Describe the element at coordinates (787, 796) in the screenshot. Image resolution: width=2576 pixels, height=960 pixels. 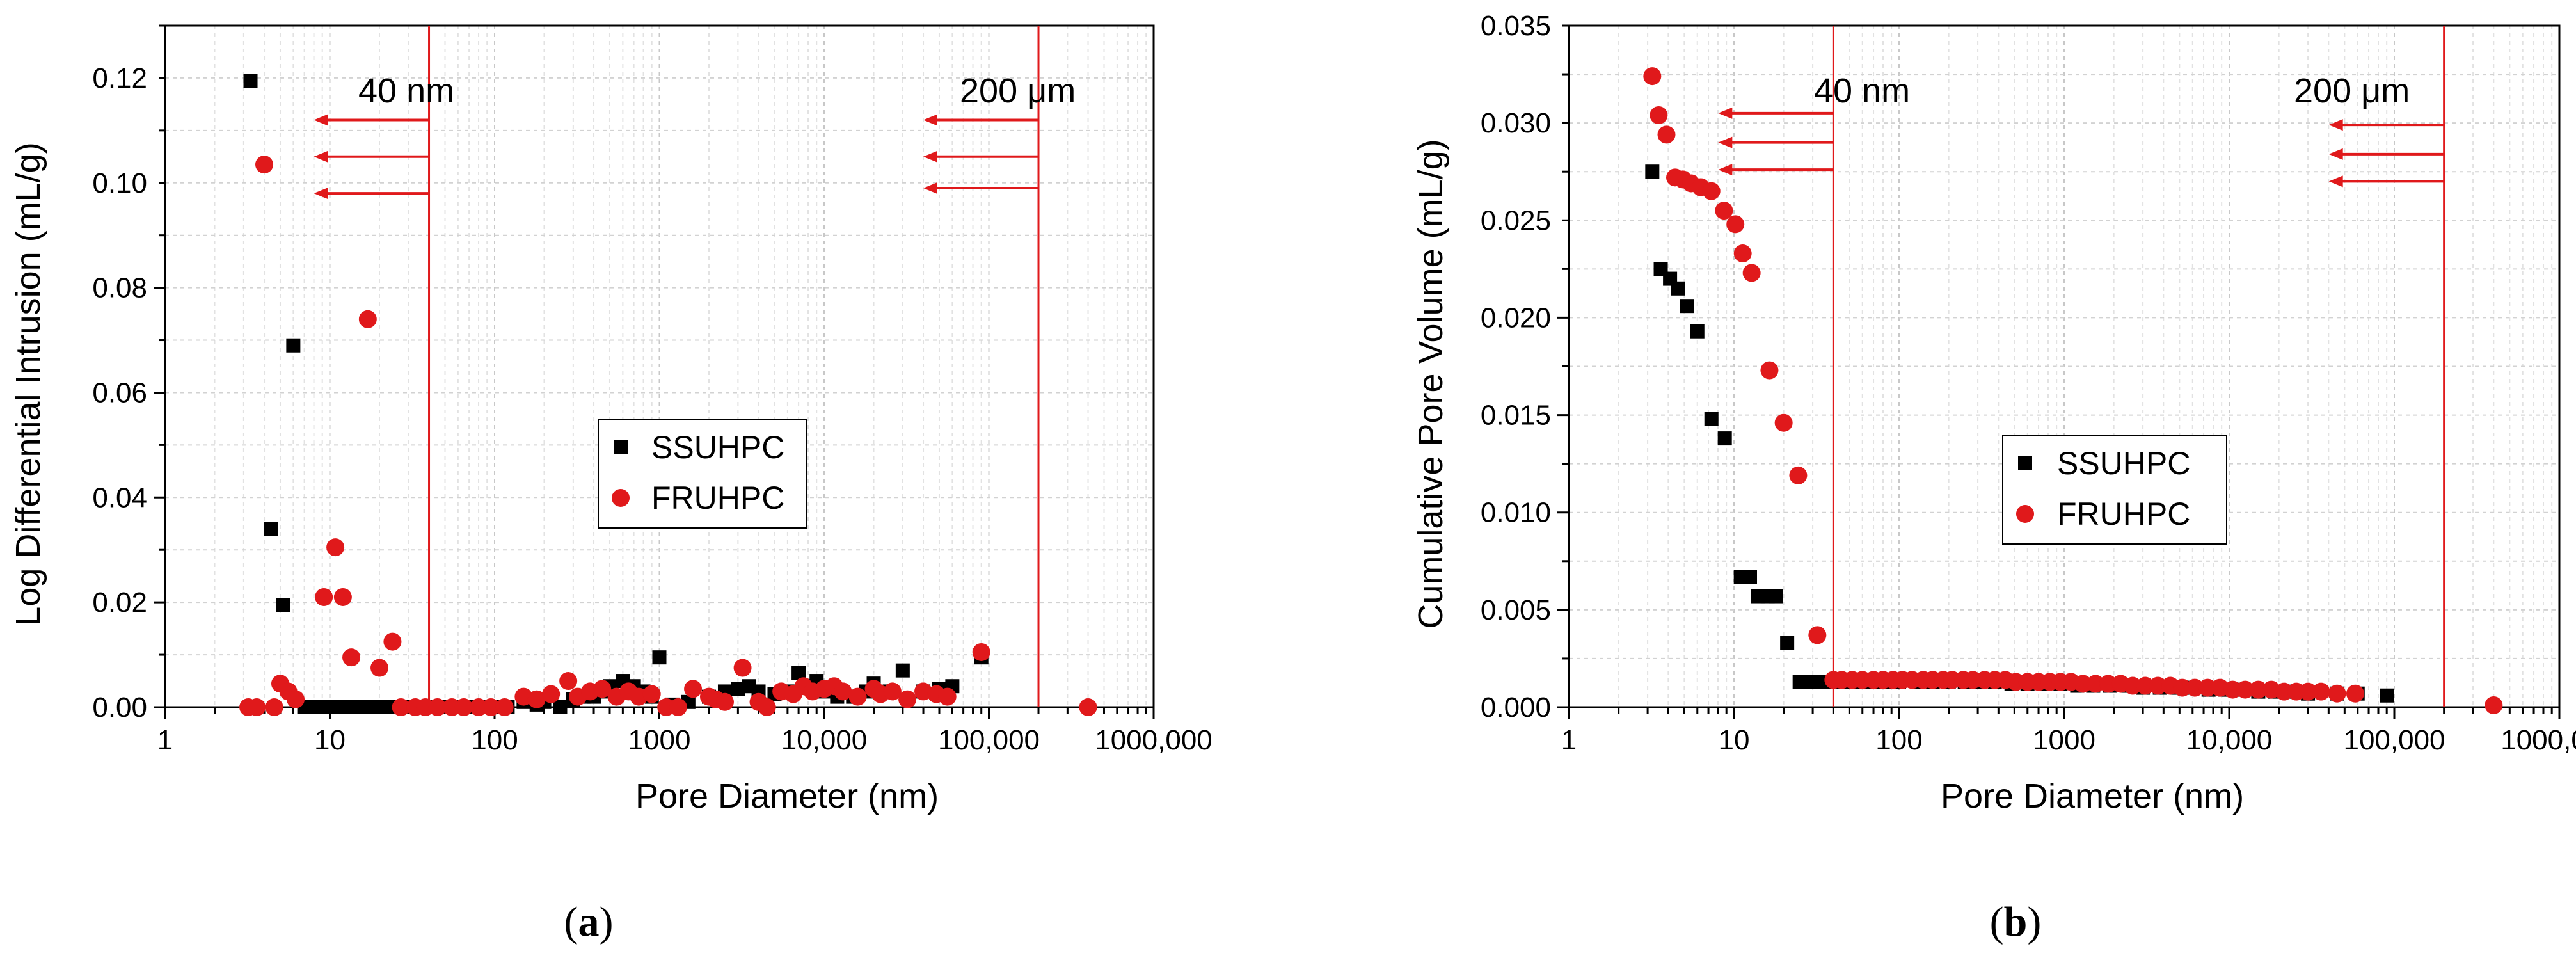
I see `panel-a-x-axis-title: Pore Diameter (nm)` at that location.